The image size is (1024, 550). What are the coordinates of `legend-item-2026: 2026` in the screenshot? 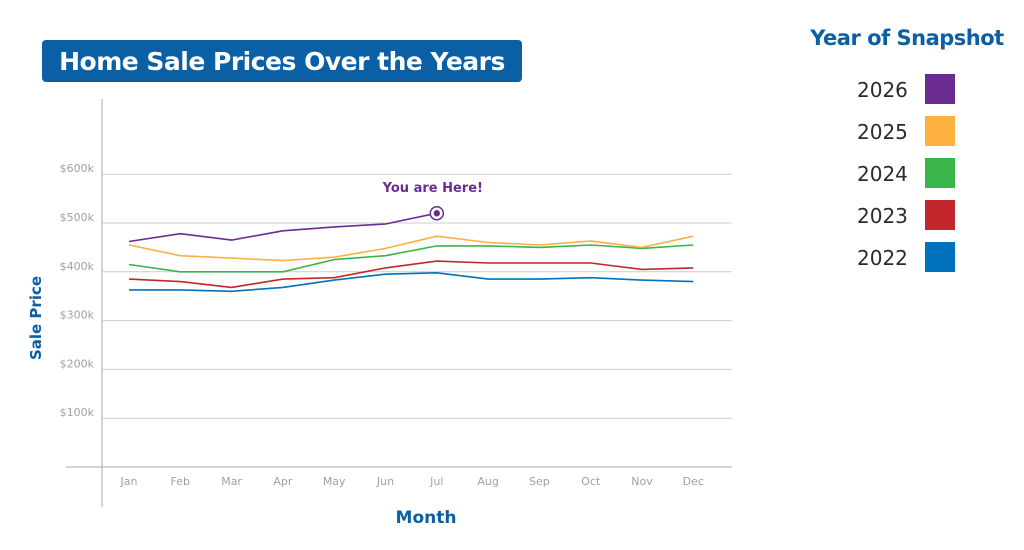 It's located at (907, 93).